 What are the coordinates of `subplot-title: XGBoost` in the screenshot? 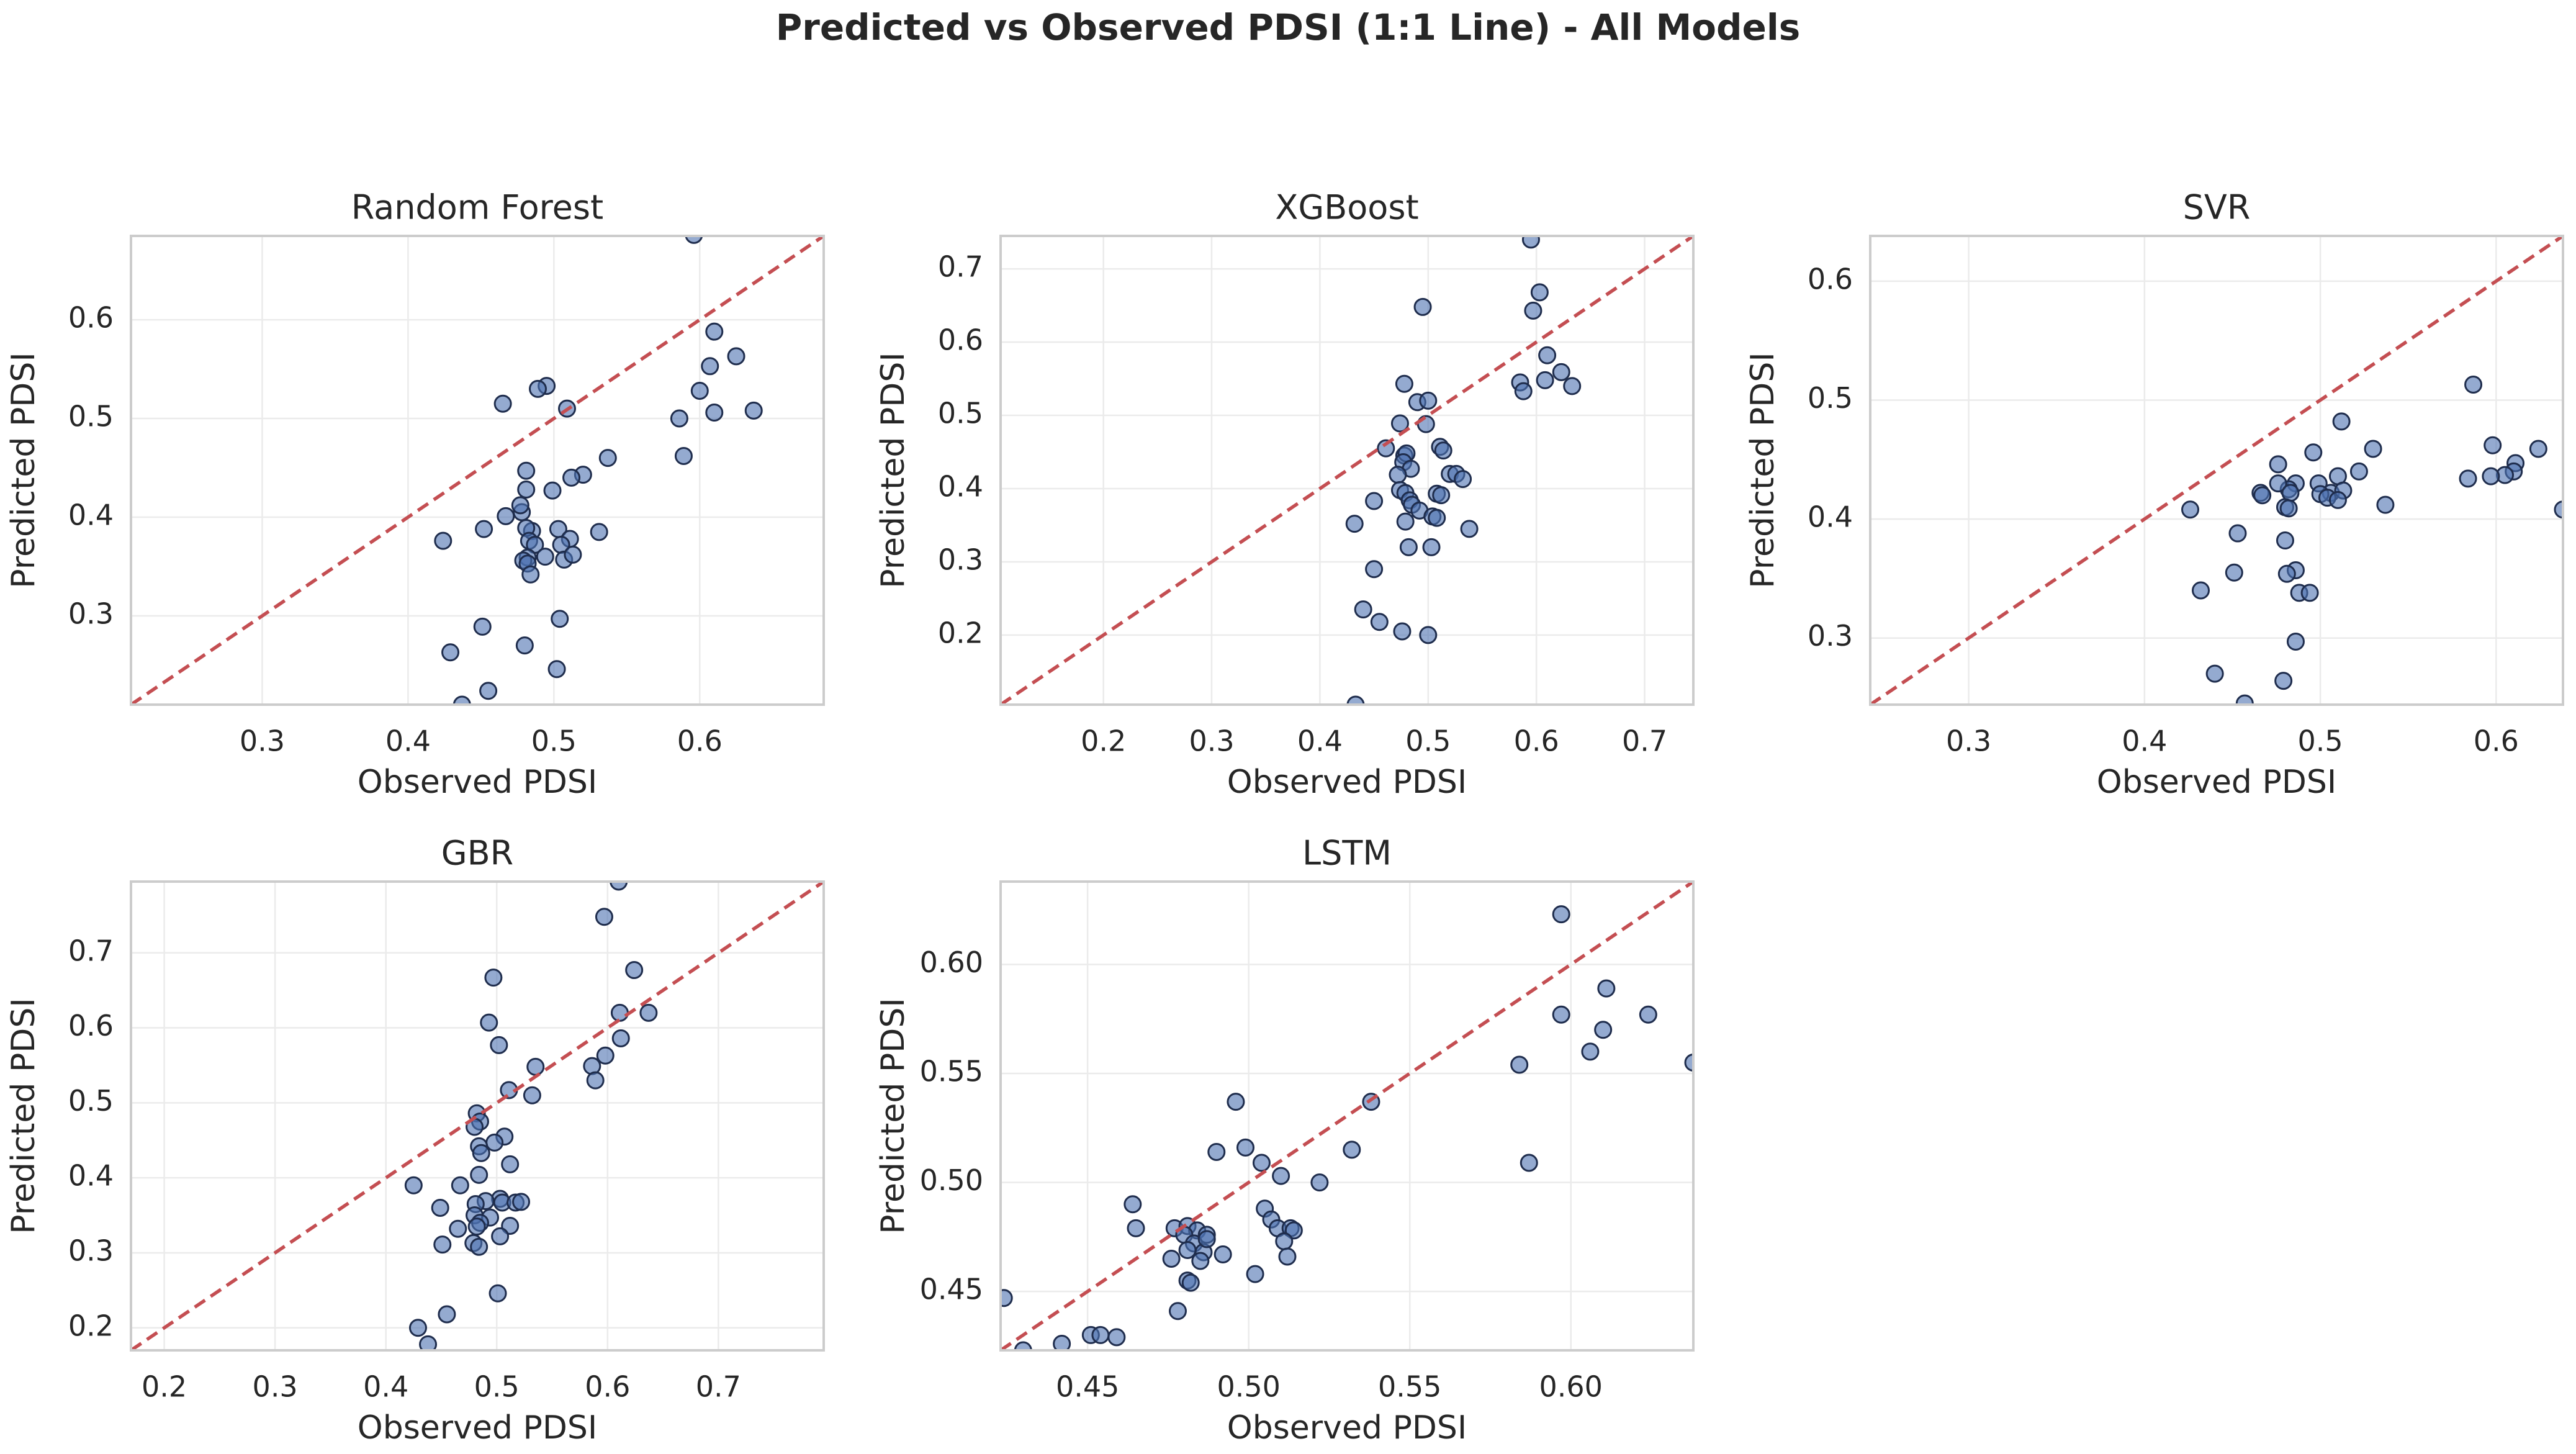 It's located at (1346, 207).